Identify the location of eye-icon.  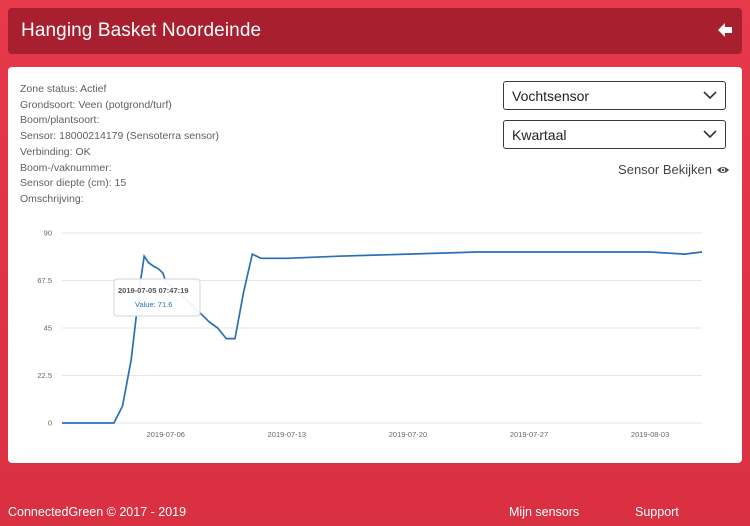
(723, 169).